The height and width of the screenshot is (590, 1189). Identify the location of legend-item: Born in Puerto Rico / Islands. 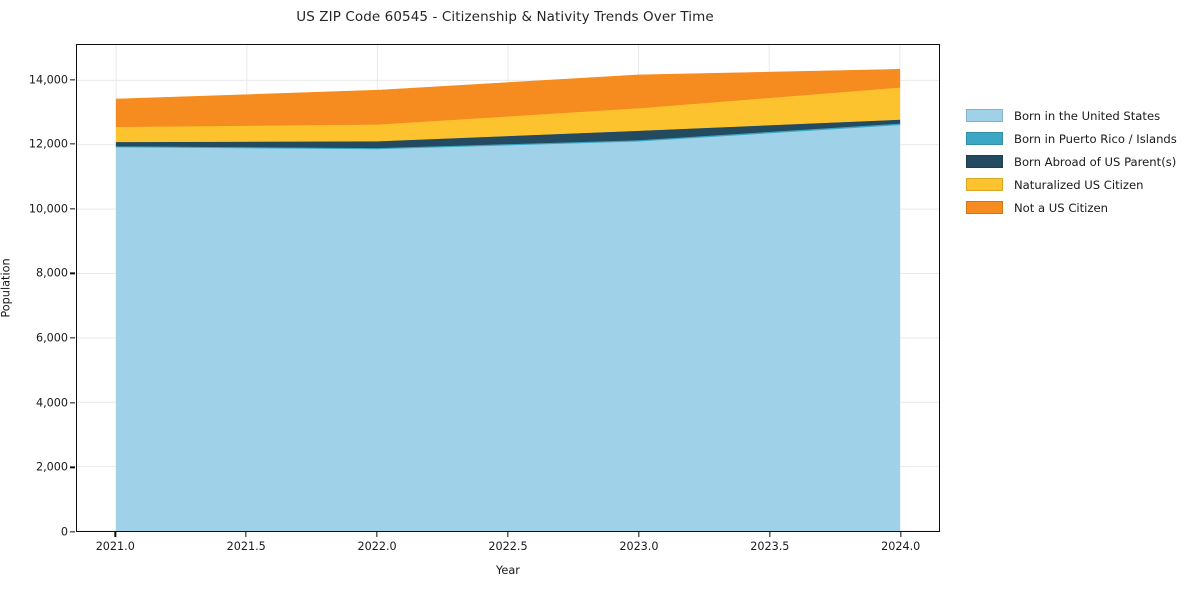
(1075, 138).